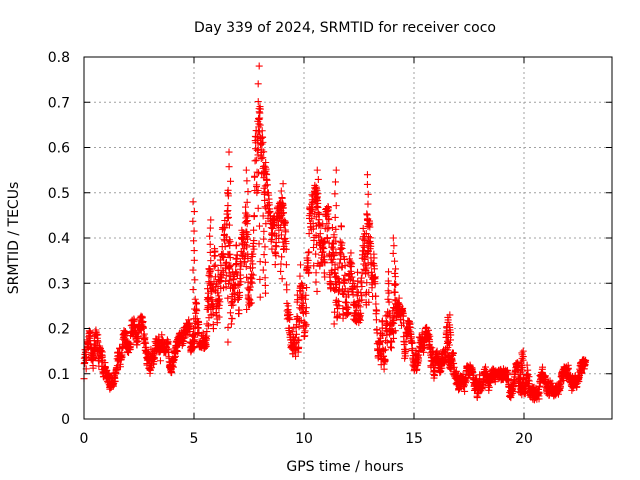 Image resolution: width=640 pixels, height=480 pixels. Describe the element at coordinates (306, 439) in the screenshot. I see `x-tick-labels: 0 5 10 15 20` at that location.